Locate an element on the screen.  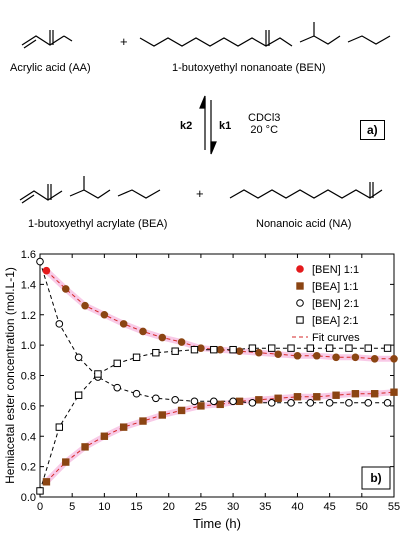
x-axis-label: Time (h) is located at coordinates (217, 523).